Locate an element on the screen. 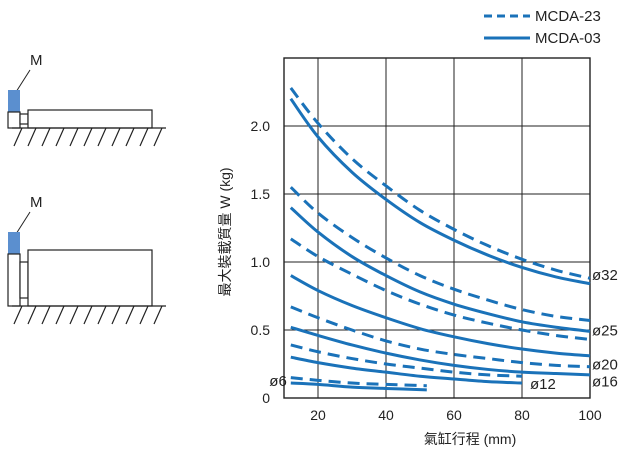  end-plate-bottom is located at coordinates (14, 280).